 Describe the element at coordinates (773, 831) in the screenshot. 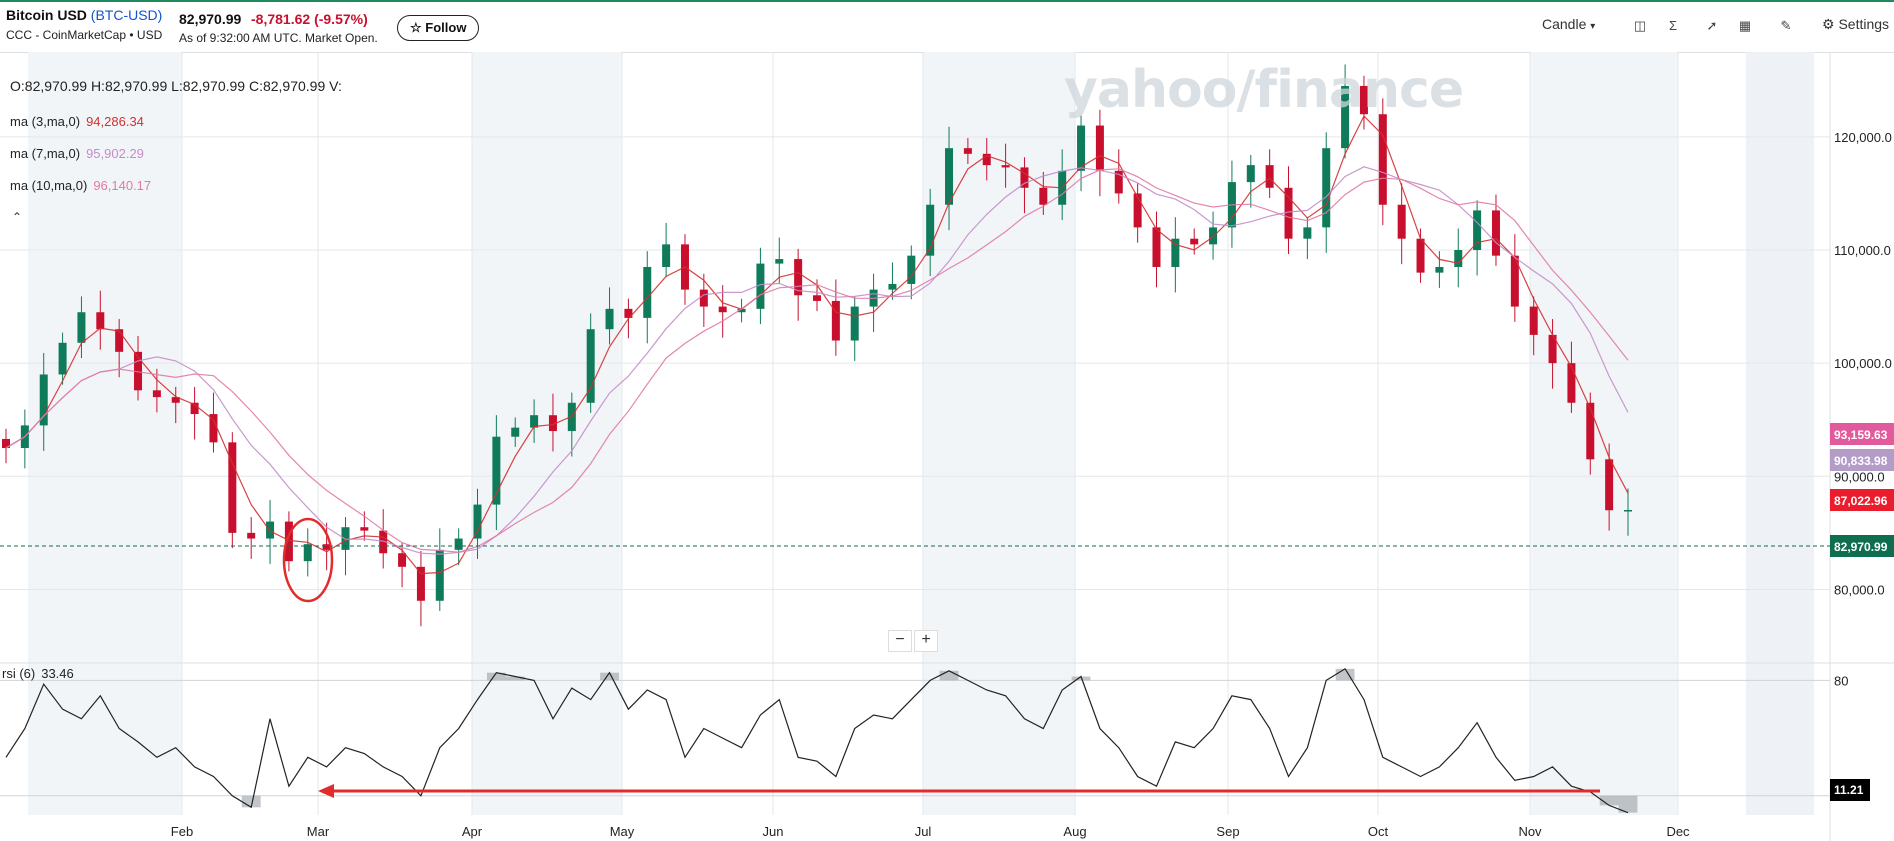

I see `x-tick-label: Jun` at that location.